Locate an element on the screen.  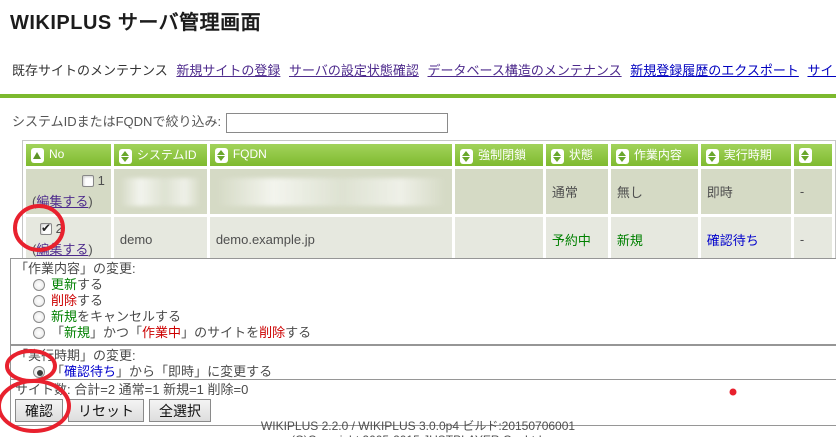
work-option-delete-new-working: 「新規」かつ「作業中」のサイトを削除する is located at coordinates (434, 333).